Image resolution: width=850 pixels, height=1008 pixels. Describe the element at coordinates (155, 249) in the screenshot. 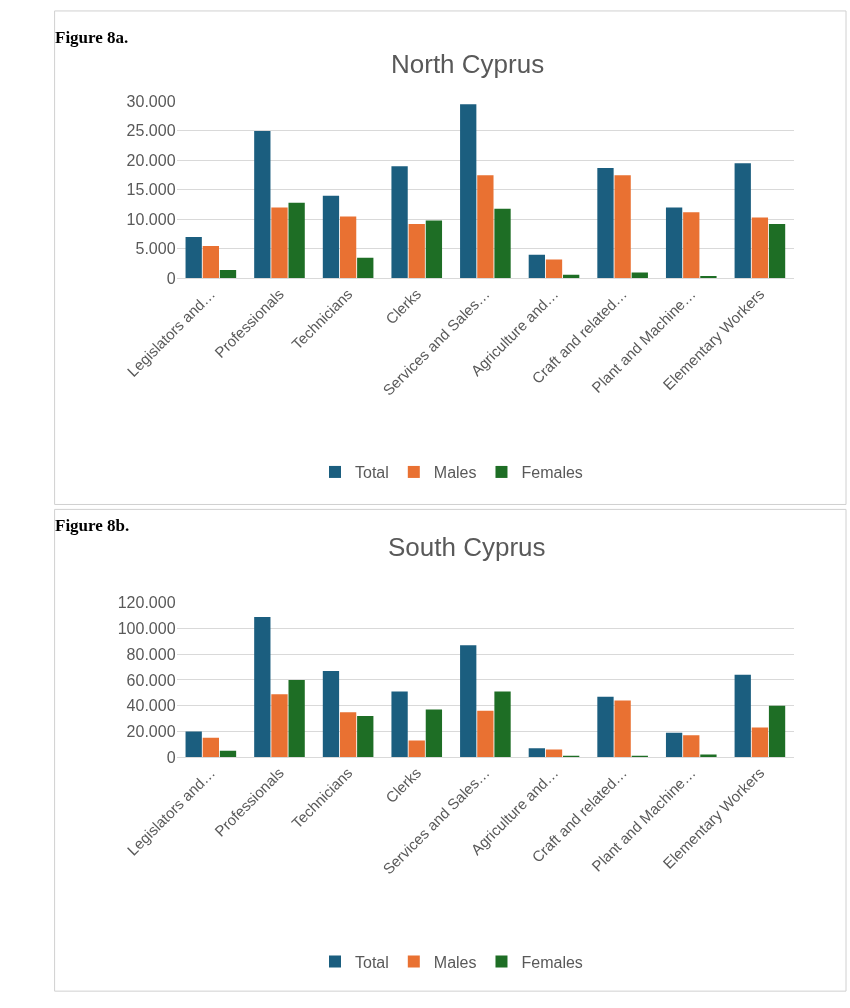

I see `y-tick-label: 5.000` at that location.